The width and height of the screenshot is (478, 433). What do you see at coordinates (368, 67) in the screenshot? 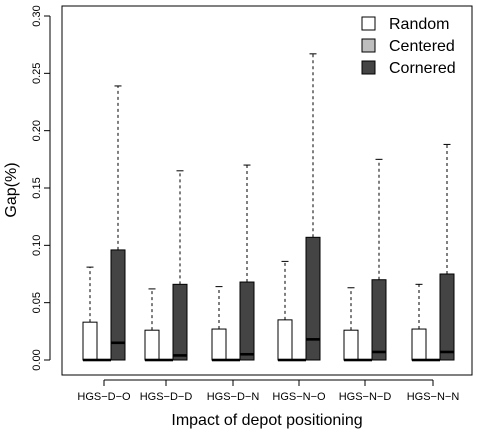
I see `legend-swatch-cornered` at bounding box center [368, 67].